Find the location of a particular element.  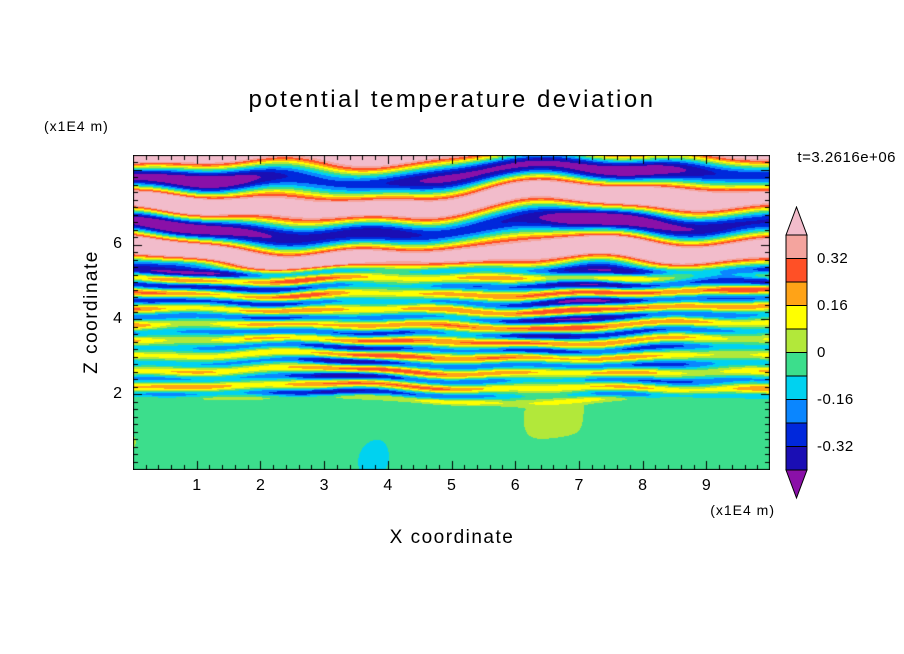

x-tick-label: 7 is located at coordinates (579, 485).